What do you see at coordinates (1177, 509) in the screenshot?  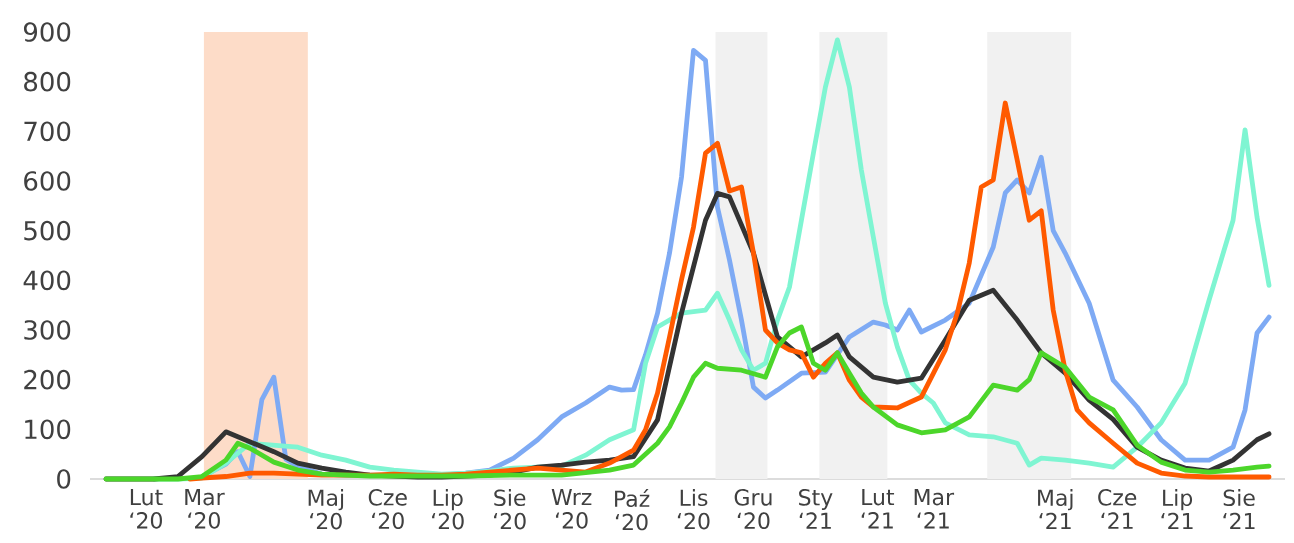 I see `x-tick-label: Lip ‘21` at bounding box center [1177, 509].